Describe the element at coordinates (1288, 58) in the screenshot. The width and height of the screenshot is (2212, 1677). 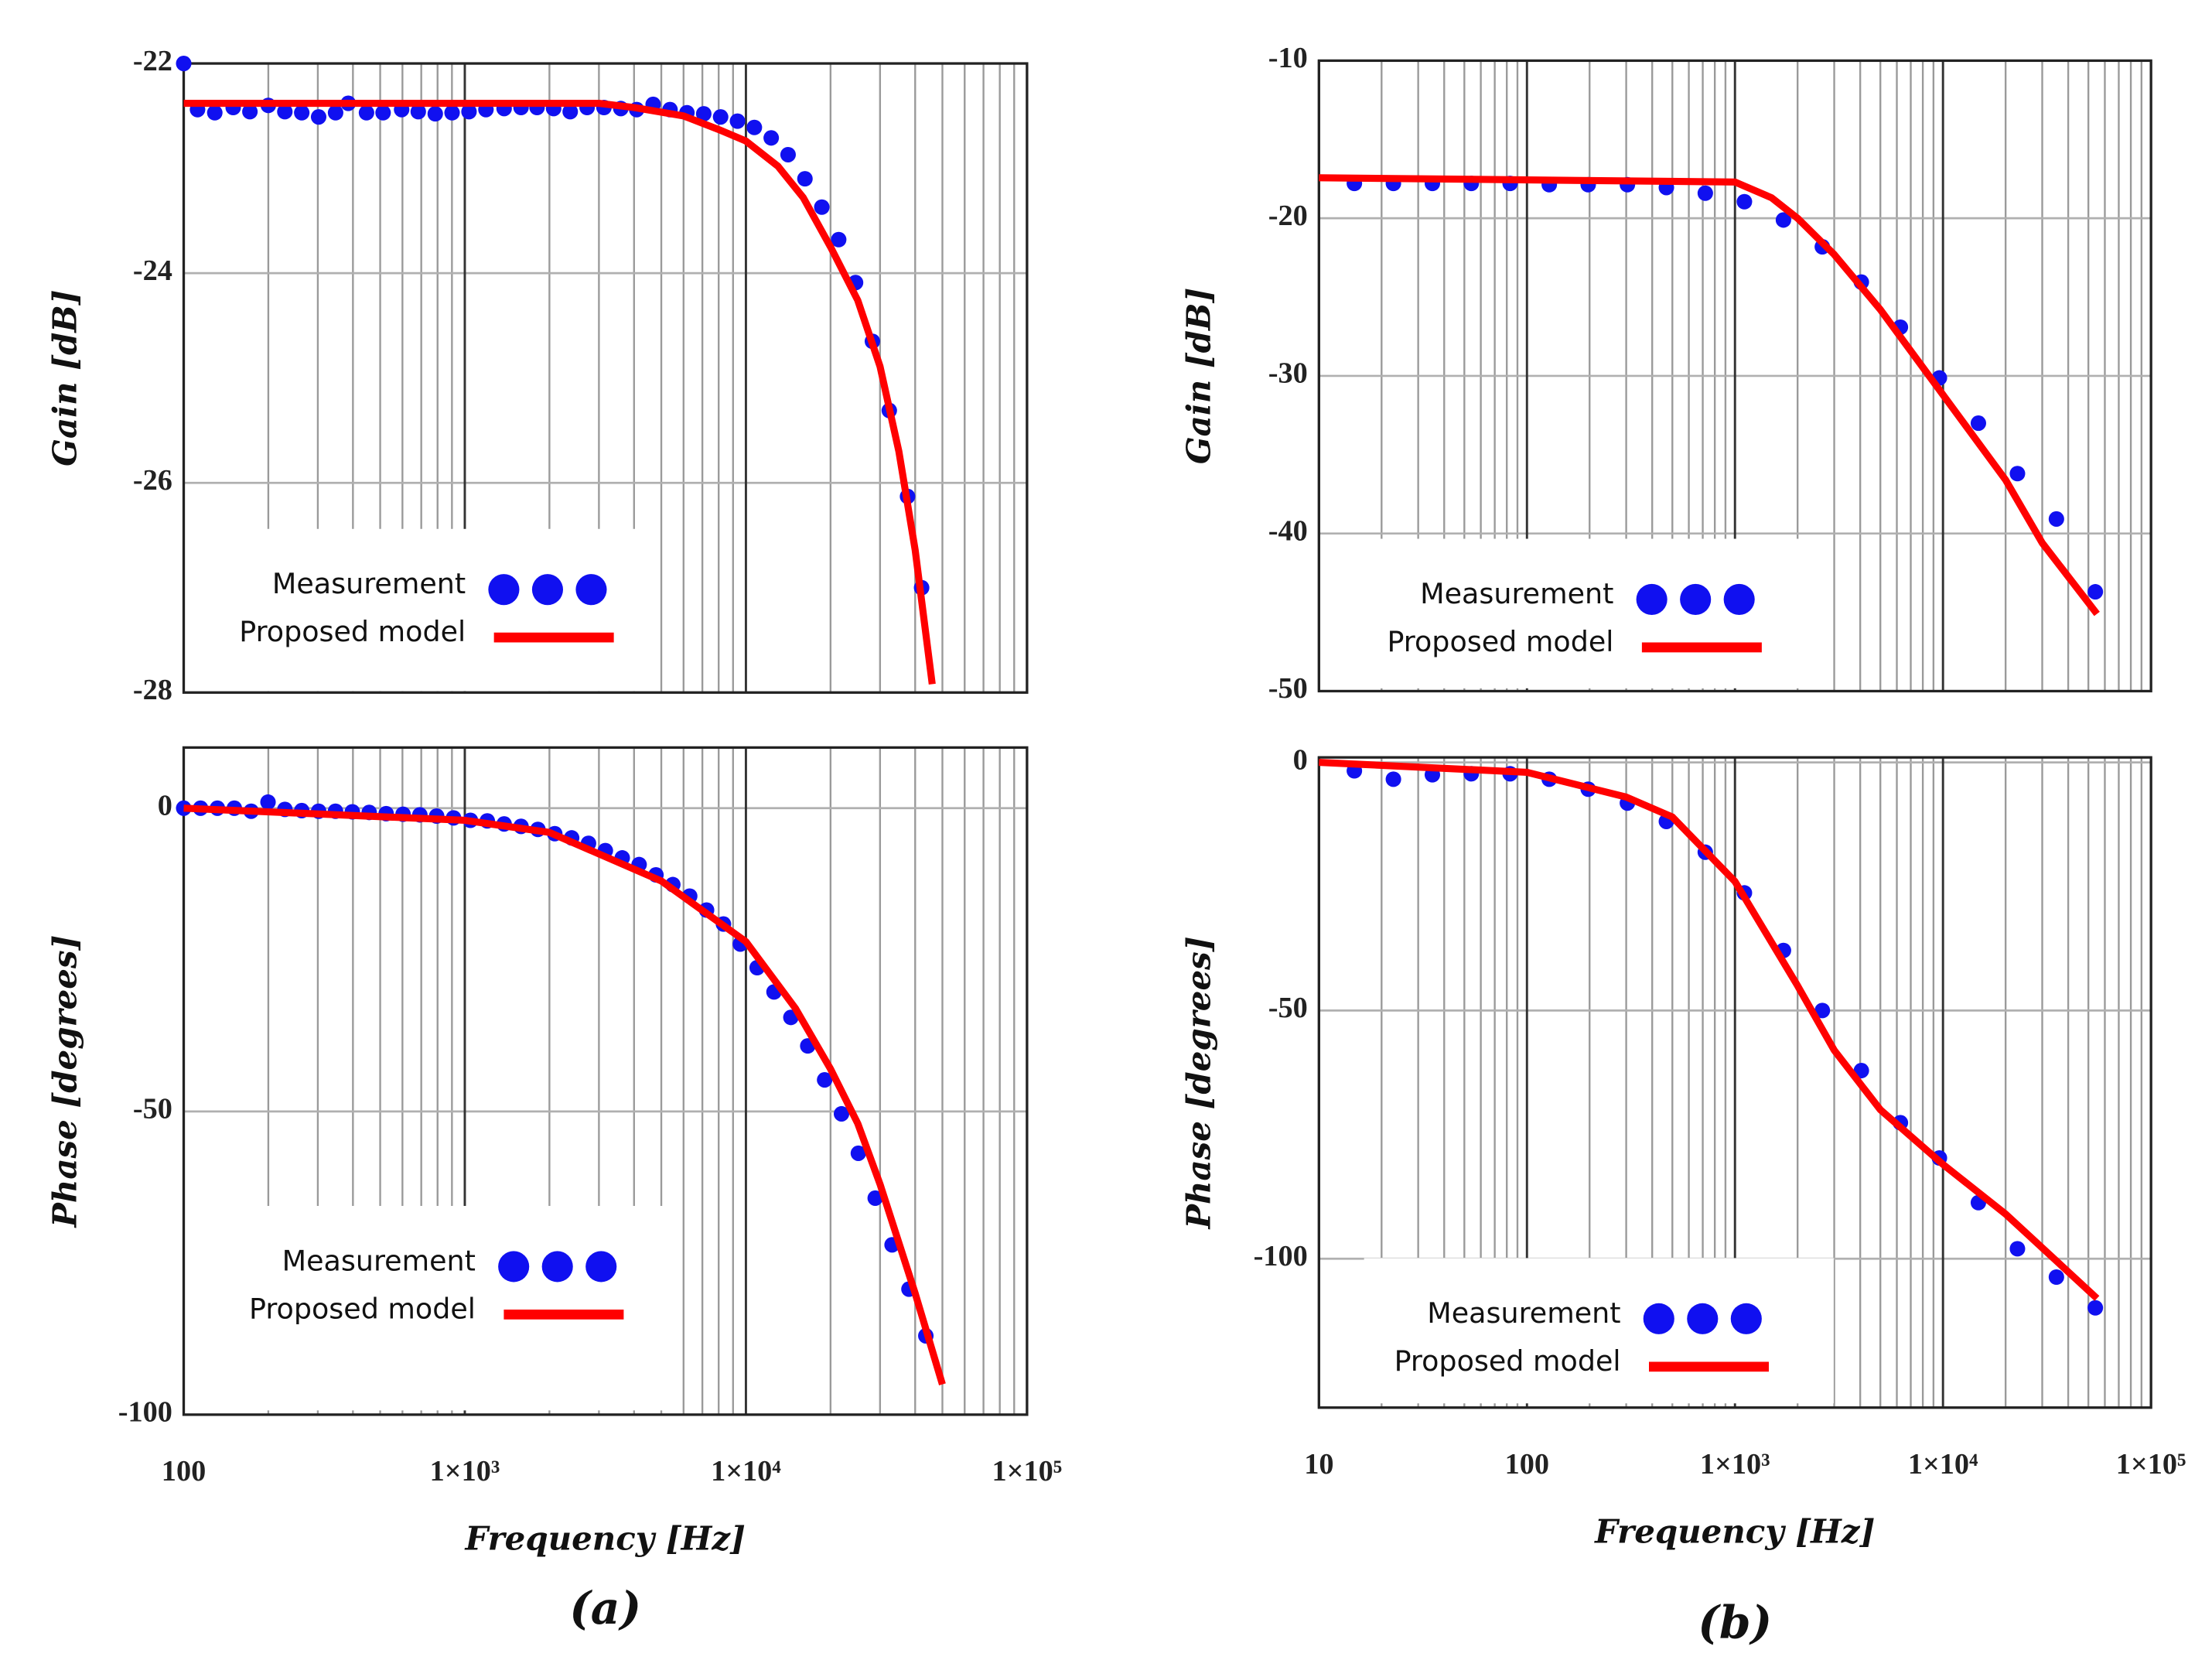
I see `y-tick-label: -10` at that location.